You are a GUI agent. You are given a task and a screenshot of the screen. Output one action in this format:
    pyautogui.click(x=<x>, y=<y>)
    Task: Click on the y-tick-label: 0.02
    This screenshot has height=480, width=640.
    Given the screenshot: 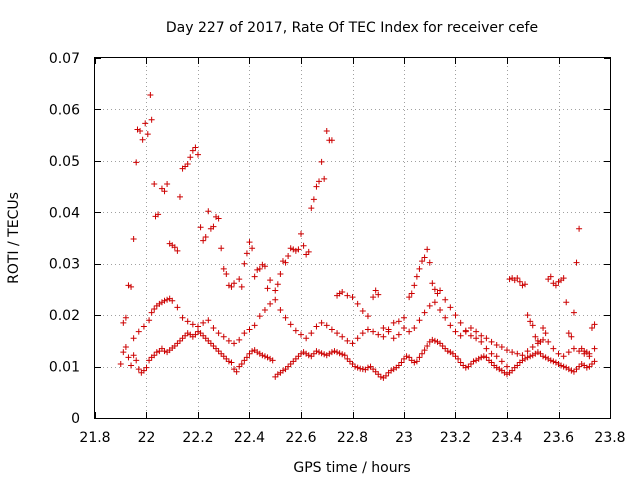 What is the action you would take?
    pyautogui.click(x=64, y=316)
    